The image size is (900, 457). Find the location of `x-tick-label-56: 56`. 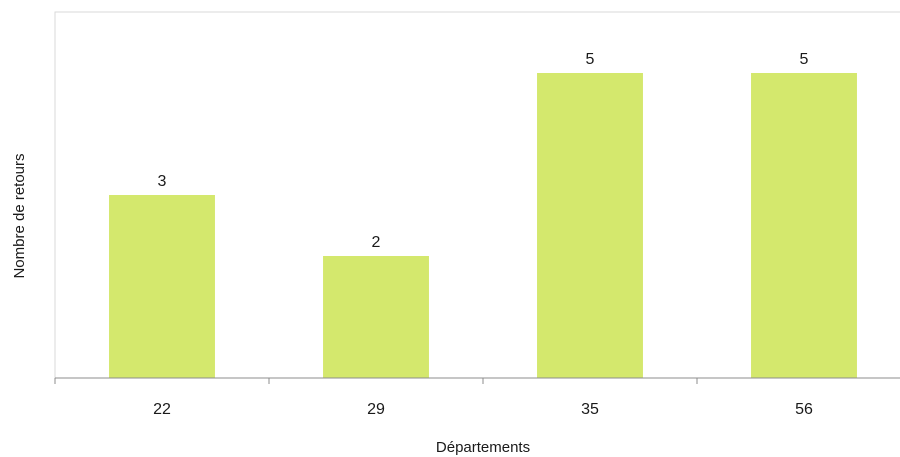

x-tick-label-56: 56 is located at coordinates (804, 409).